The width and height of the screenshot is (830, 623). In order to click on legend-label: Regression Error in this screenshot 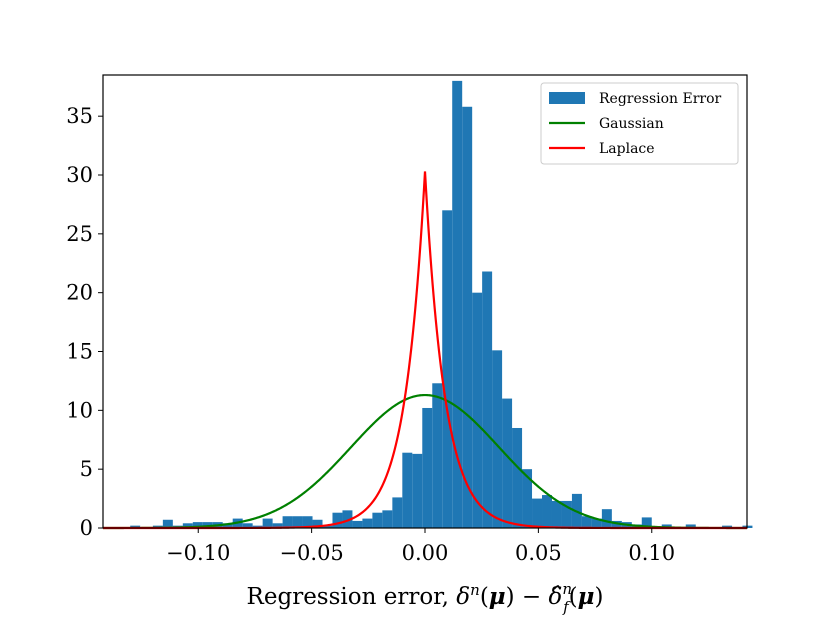, I will do `click(660, 99)`.